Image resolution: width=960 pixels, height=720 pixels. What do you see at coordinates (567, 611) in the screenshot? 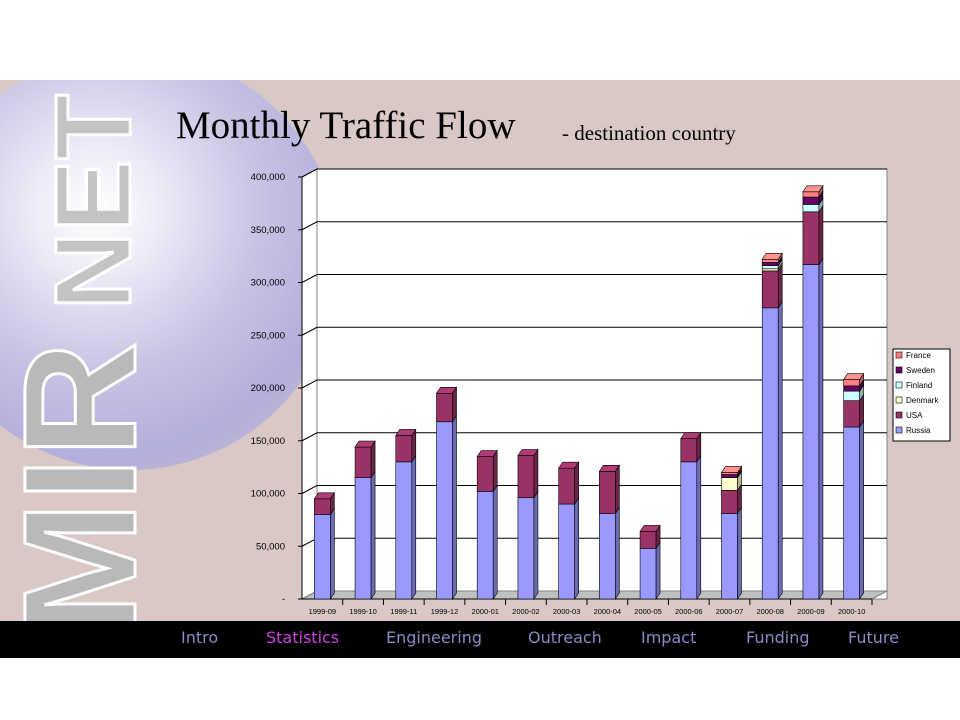
I see `x-tick-label: 2000-03` at bounding box center [567, 611].